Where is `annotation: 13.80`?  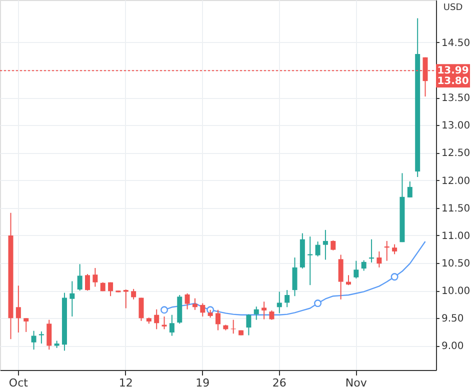 annotation: 13.80 is located at coordinates (453, 82).